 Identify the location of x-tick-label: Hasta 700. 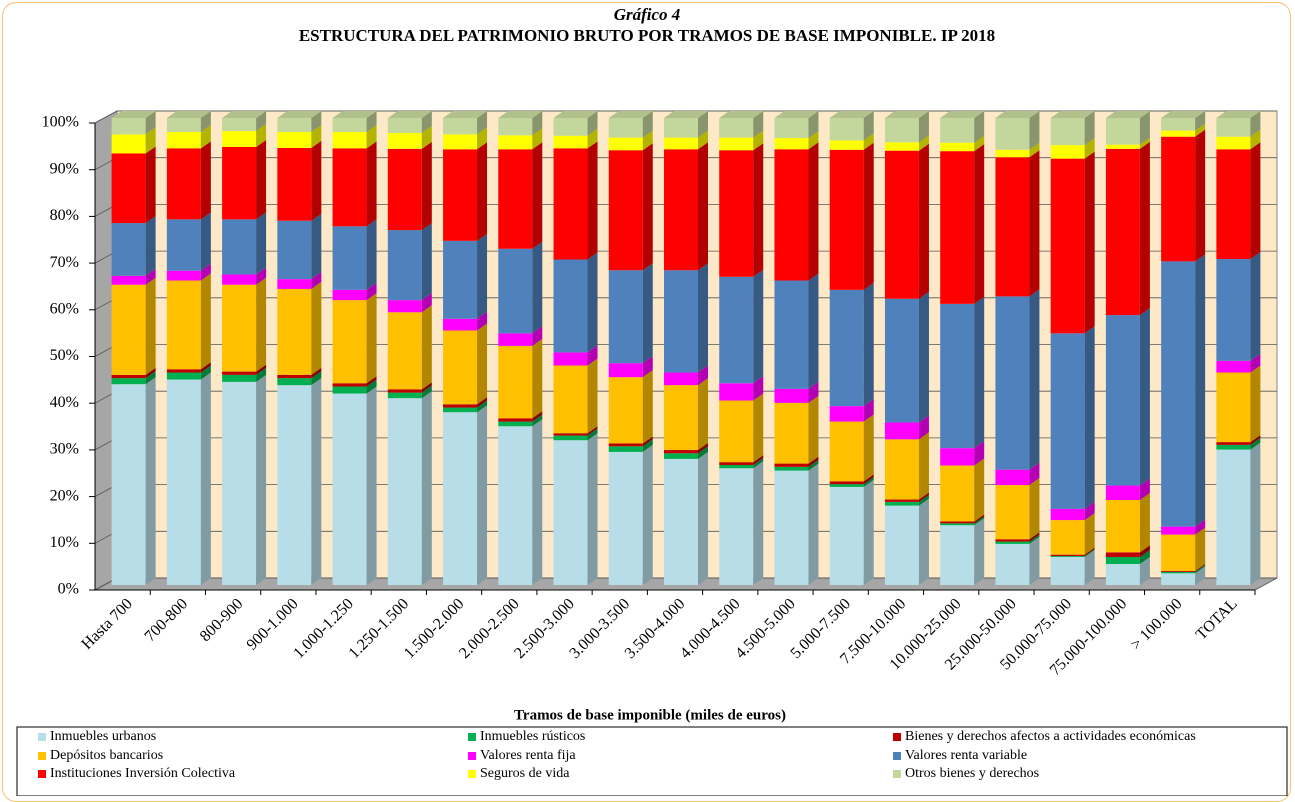
(107, 624).